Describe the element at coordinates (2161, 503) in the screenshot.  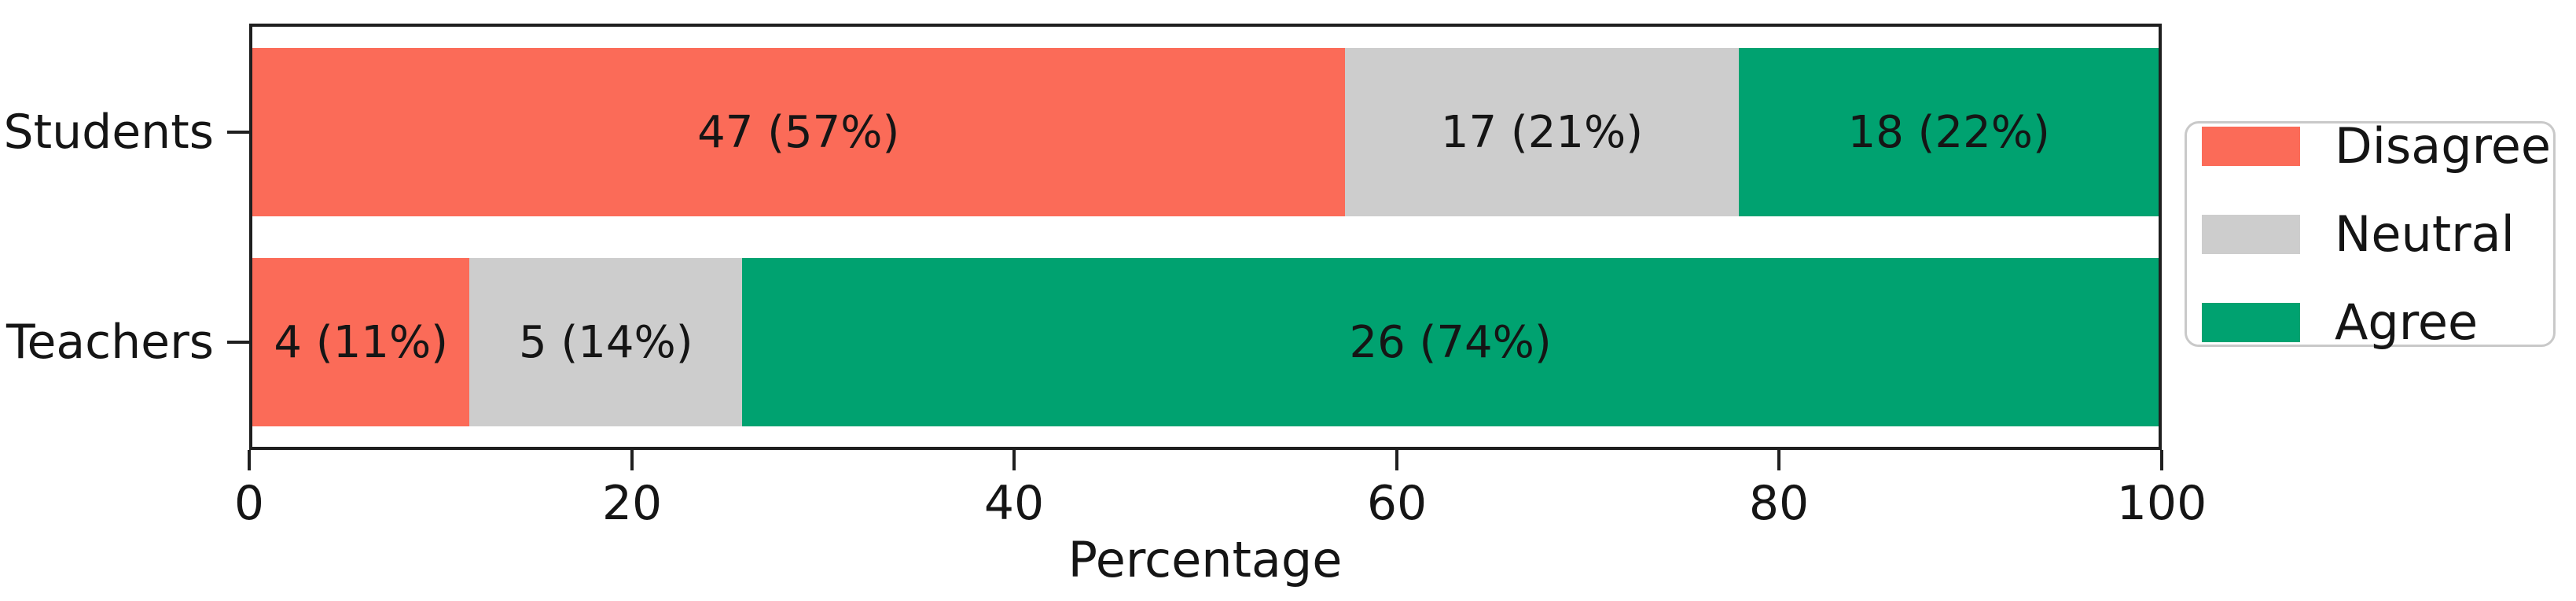
I see `x-tick-label-100: 100` at that location.